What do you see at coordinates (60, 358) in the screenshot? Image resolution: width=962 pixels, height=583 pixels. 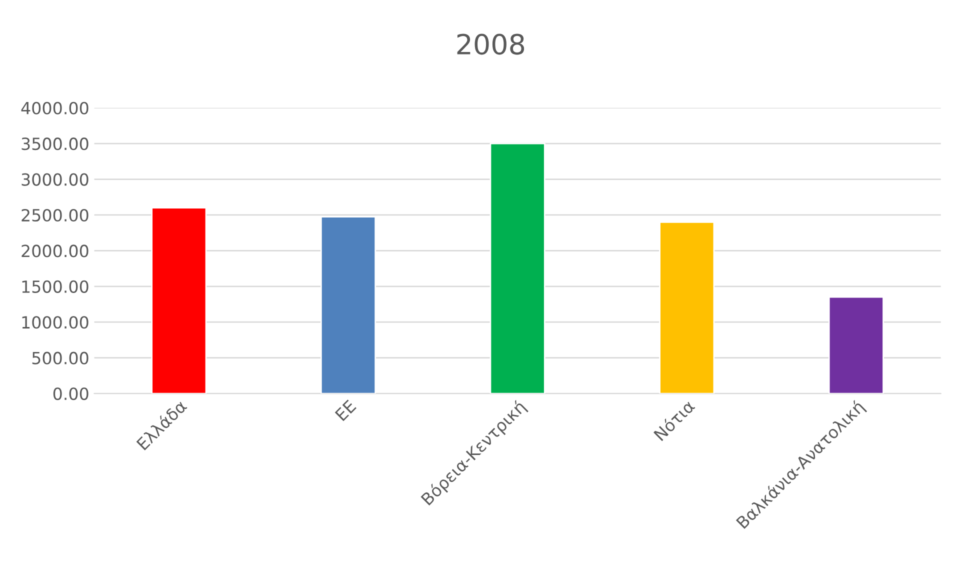 I see `y-tick-label: 500.00` at bounding box center [60, 358].